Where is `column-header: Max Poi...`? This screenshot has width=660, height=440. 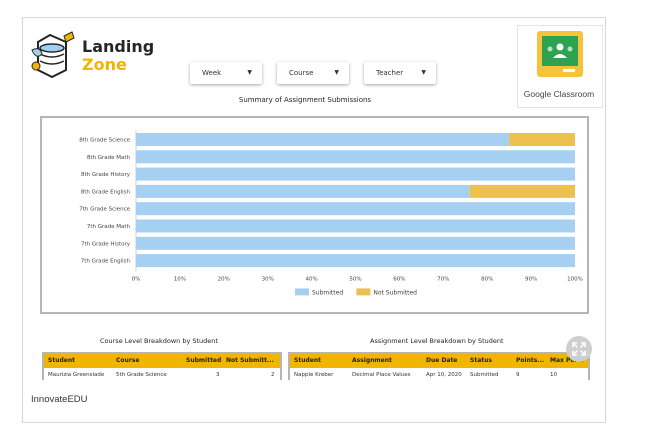 column-header: Max Poi... is located at coordinates (567, 360).